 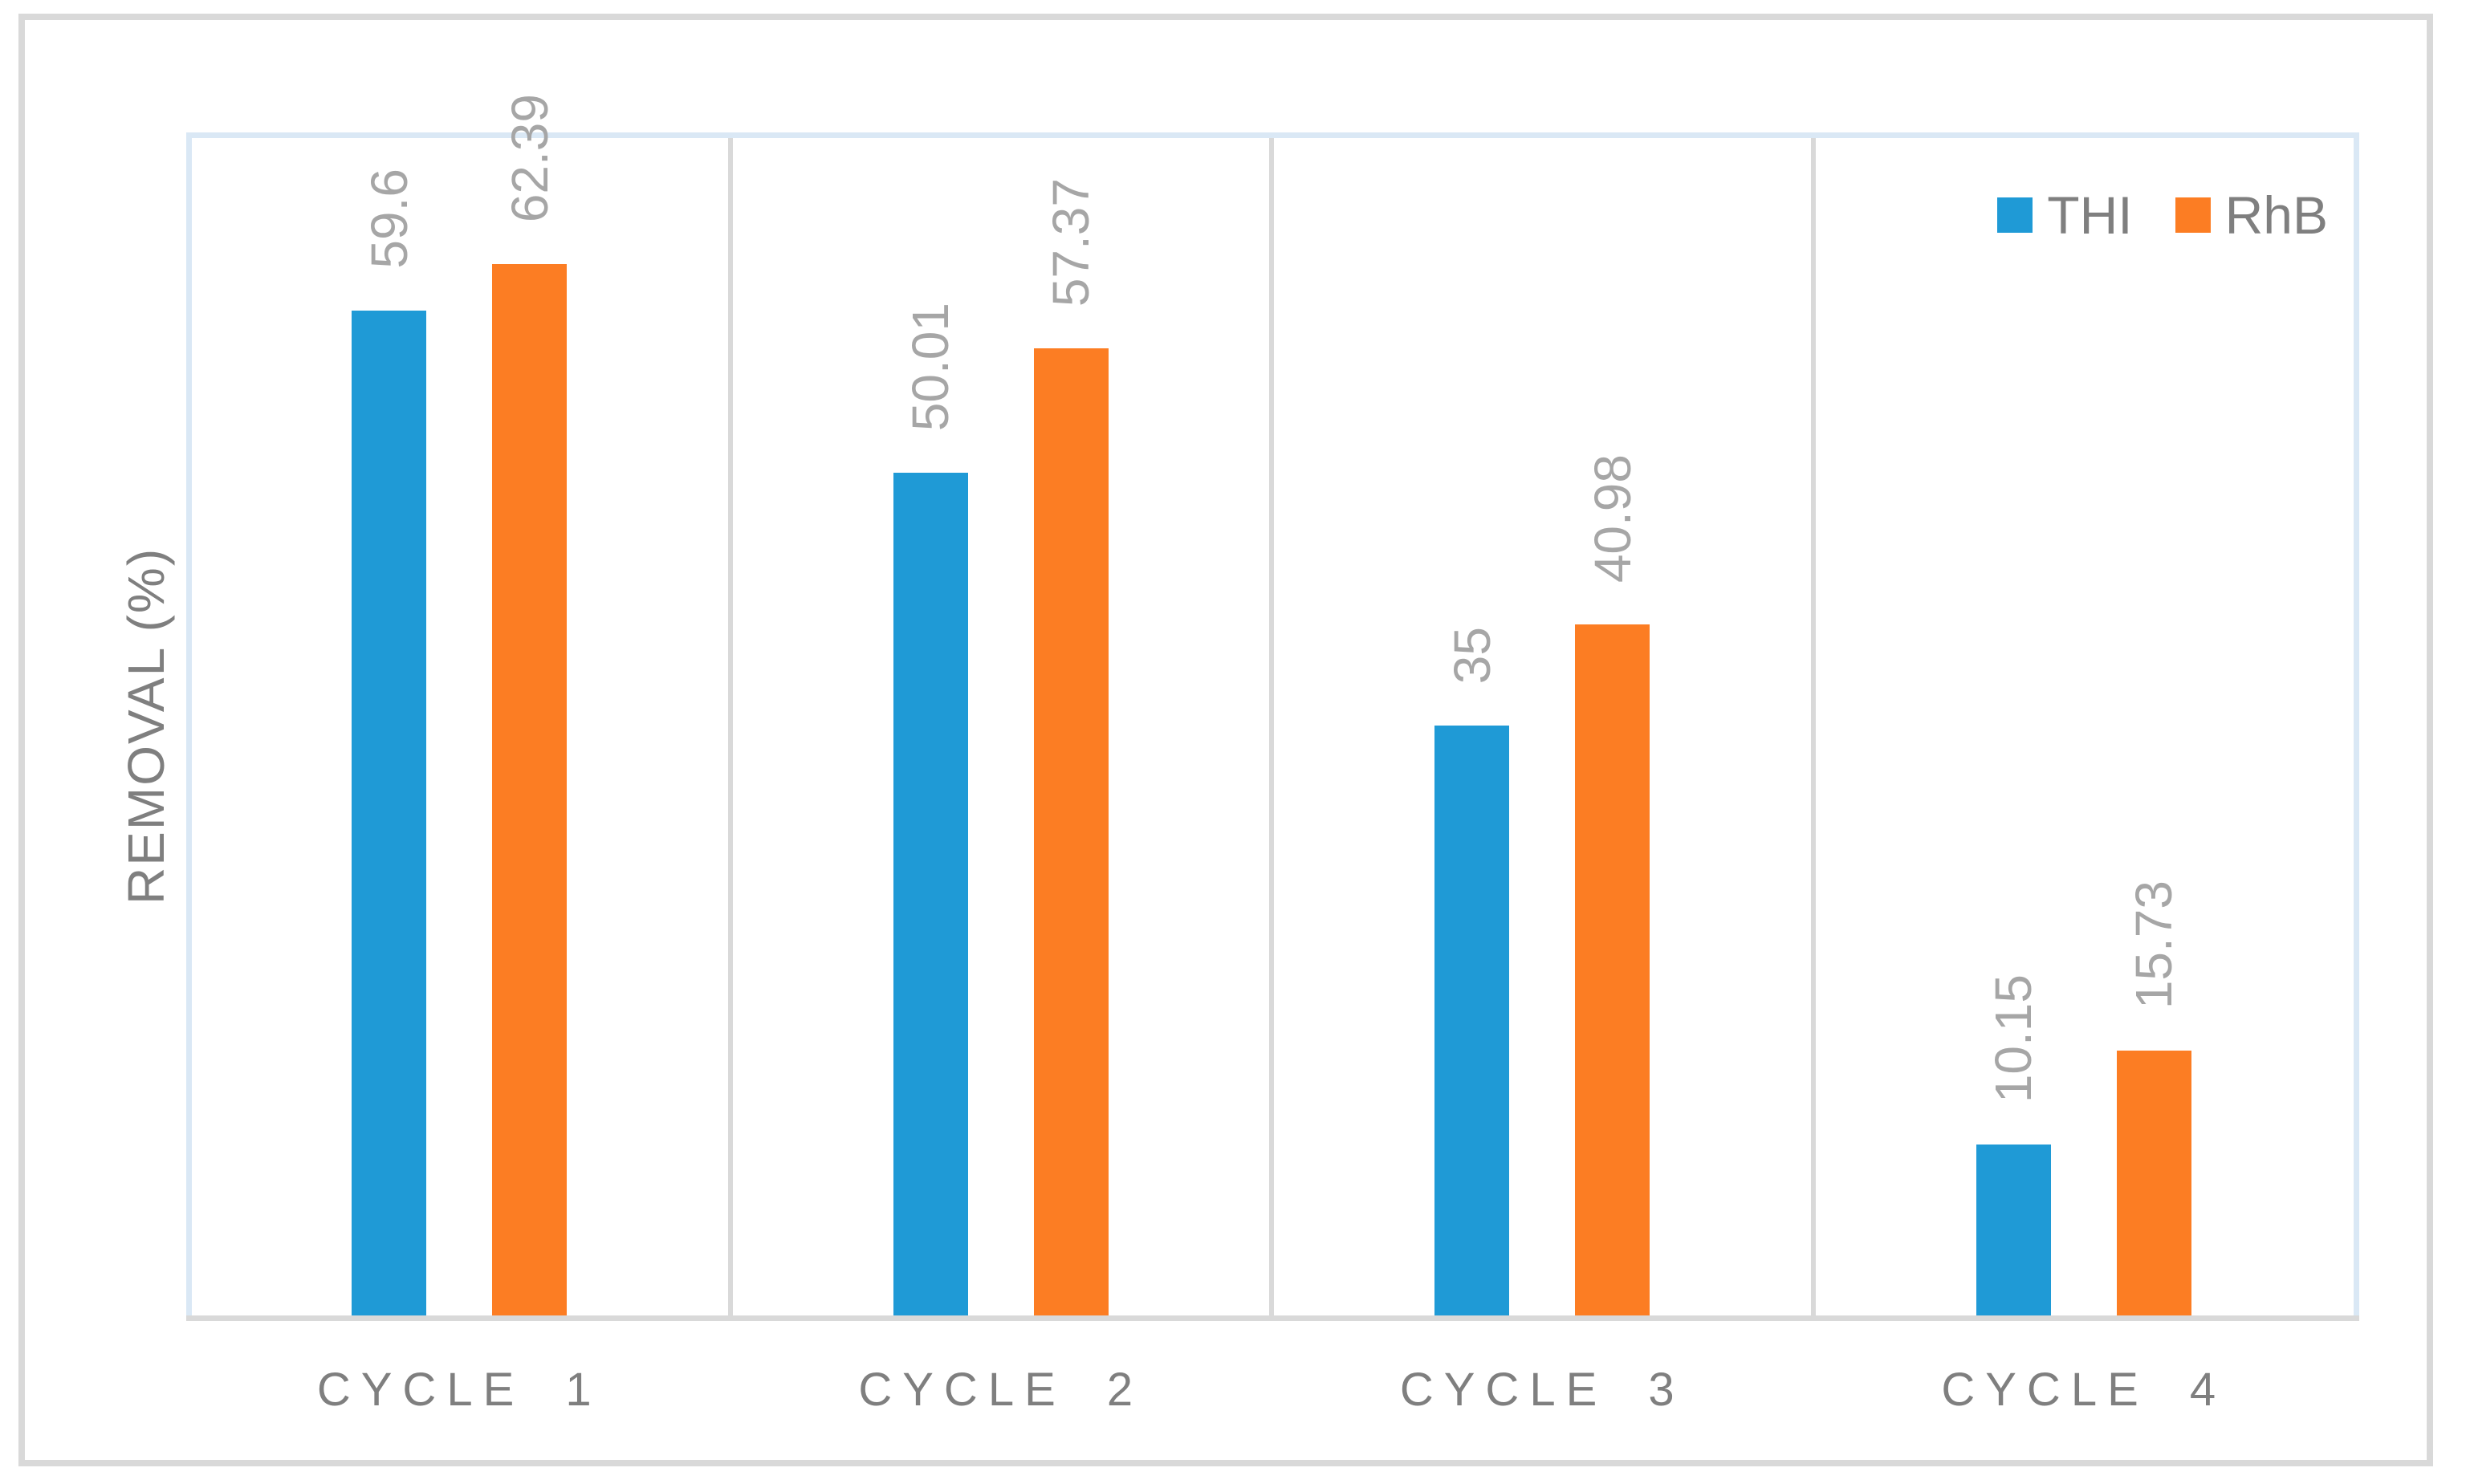 I want to click on x-axis-line, so click(x=1272, y=1318).